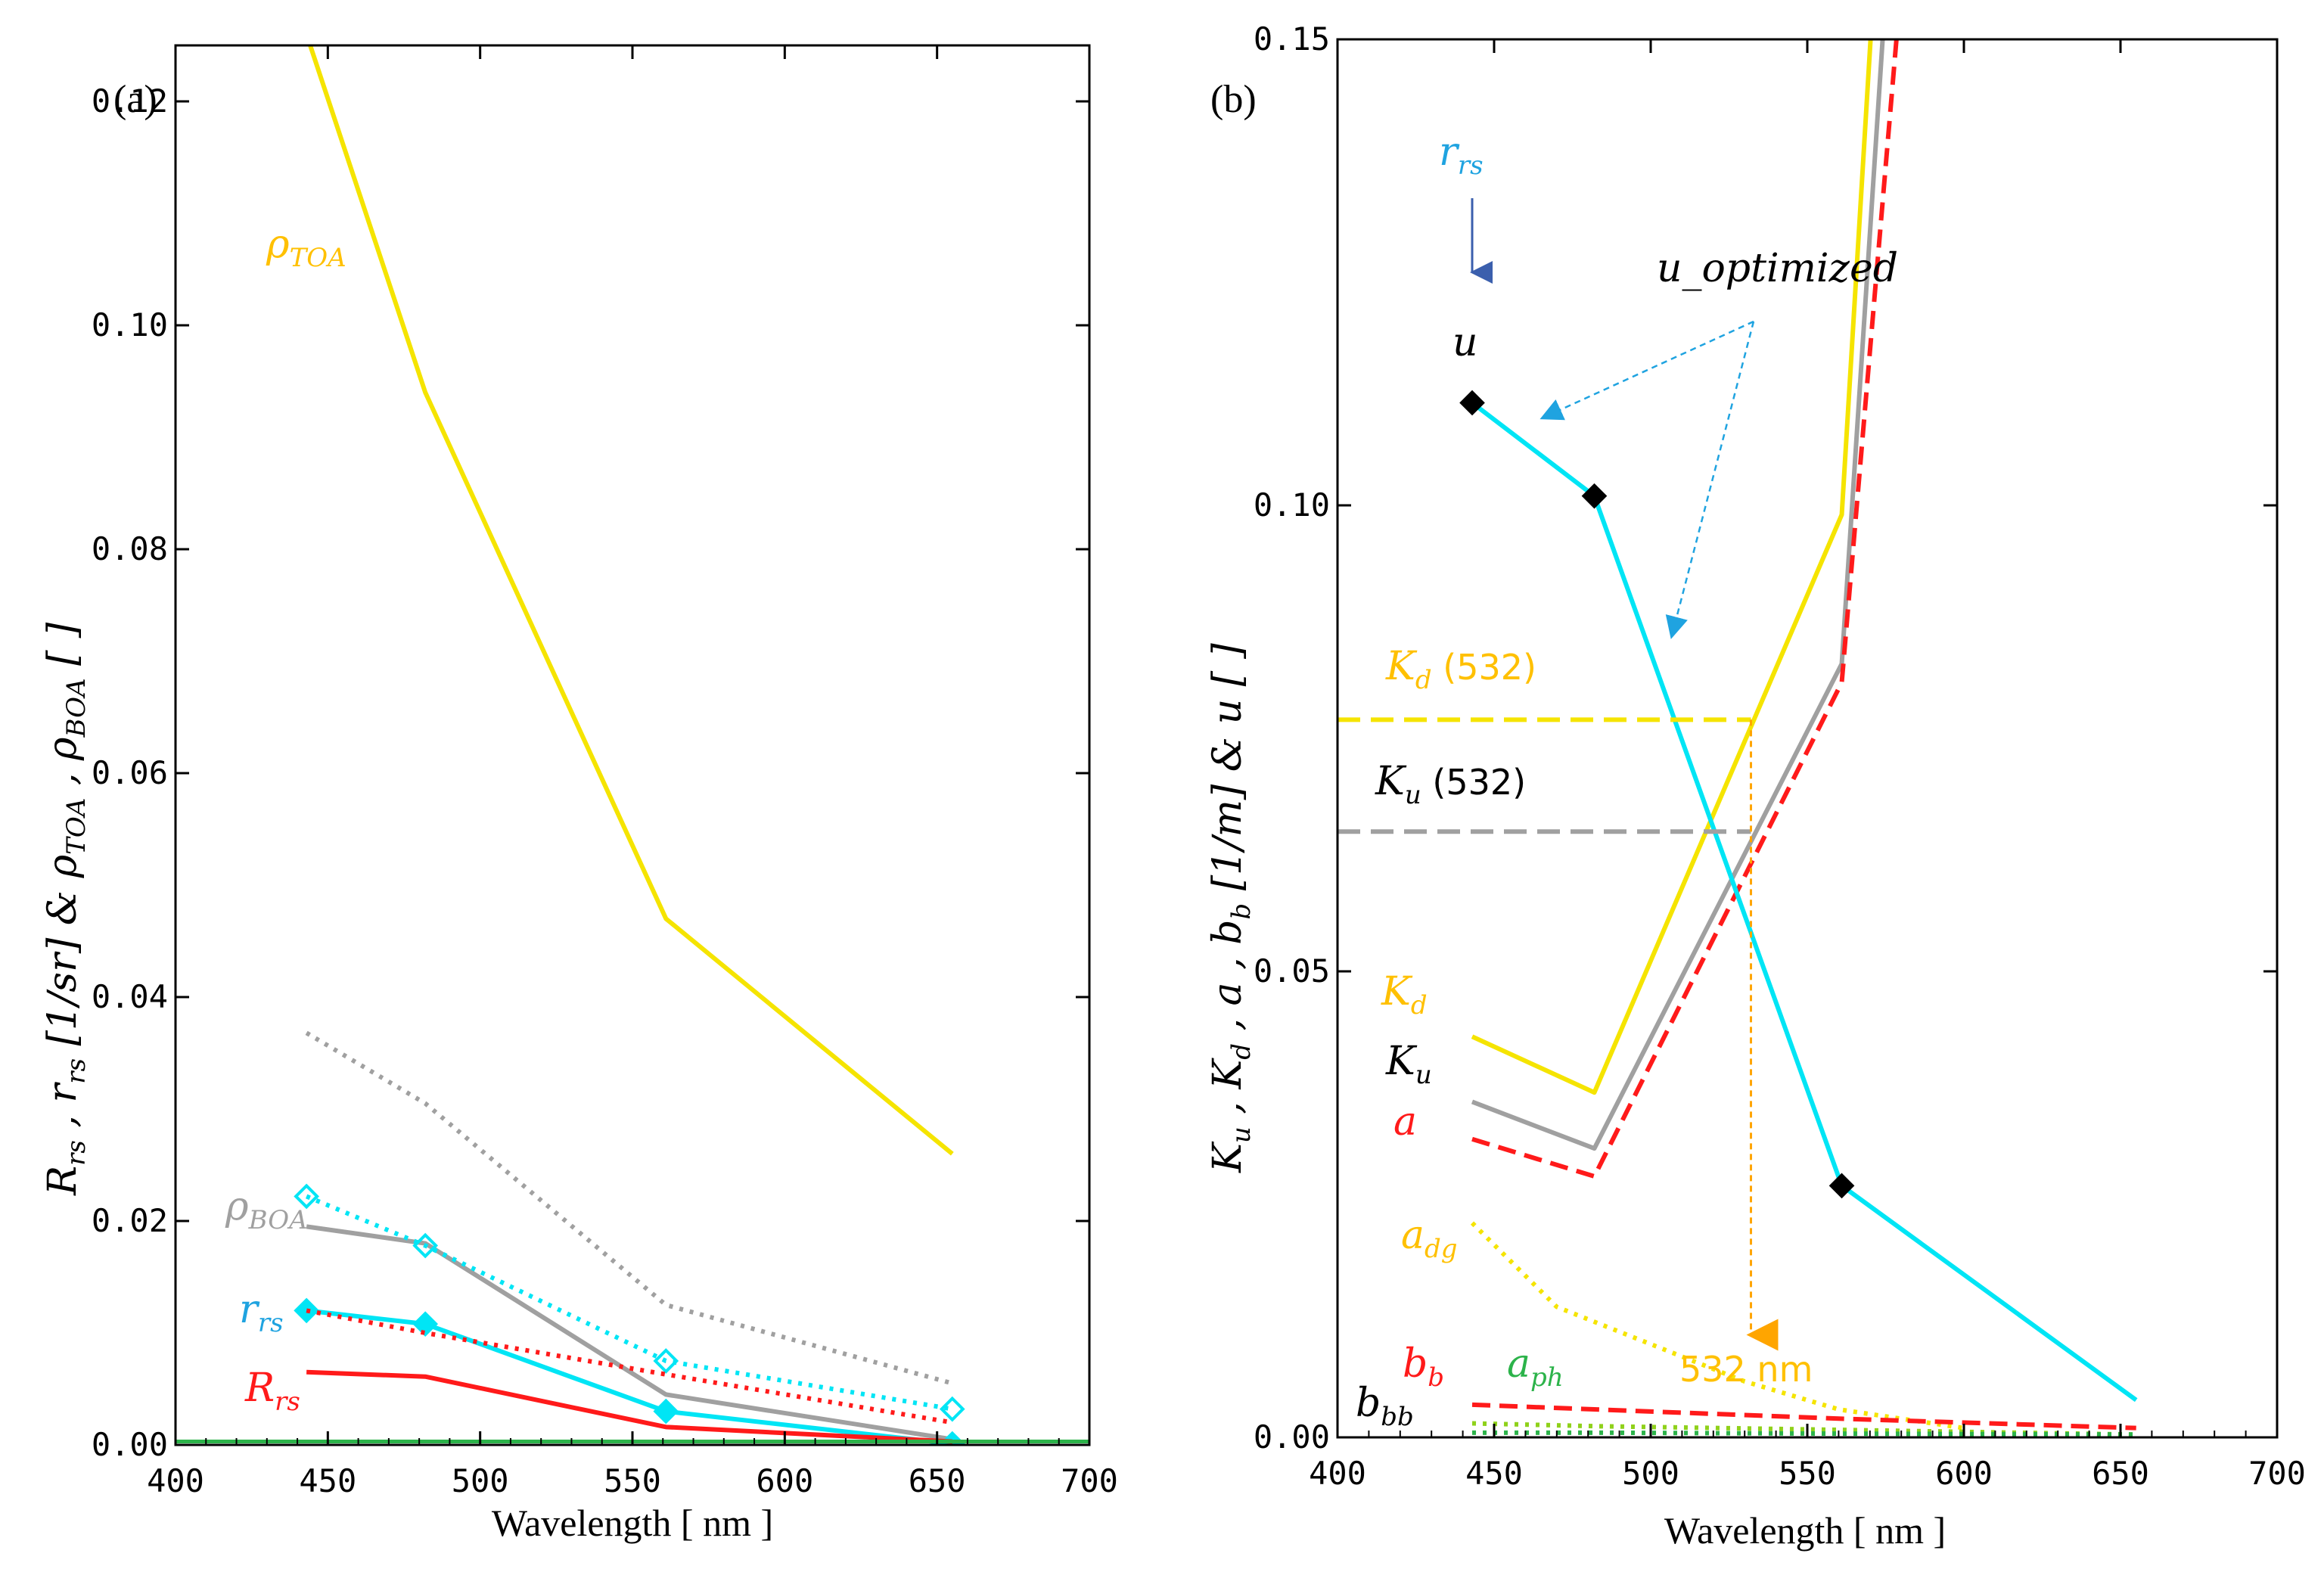 The image size is (2324, 1572). I want to click on label-ku: Ku, so click(1408, 1064).